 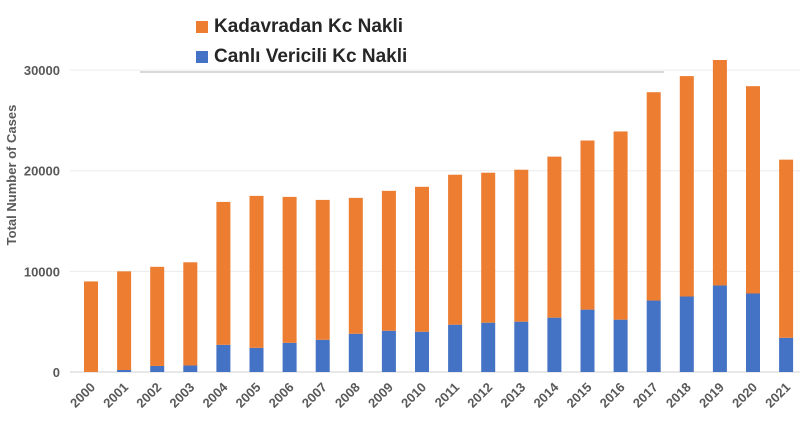 What do you see at coordinates (248, 395) in the screenshot?
I see `x-tick-label: 2005` at bounding box center [248, 395].